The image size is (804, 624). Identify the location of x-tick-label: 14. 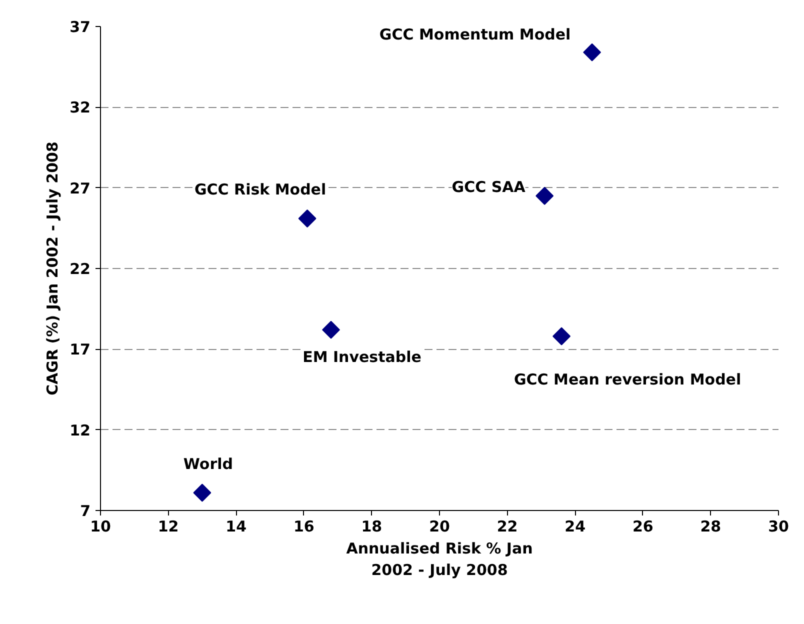
(236, 527).